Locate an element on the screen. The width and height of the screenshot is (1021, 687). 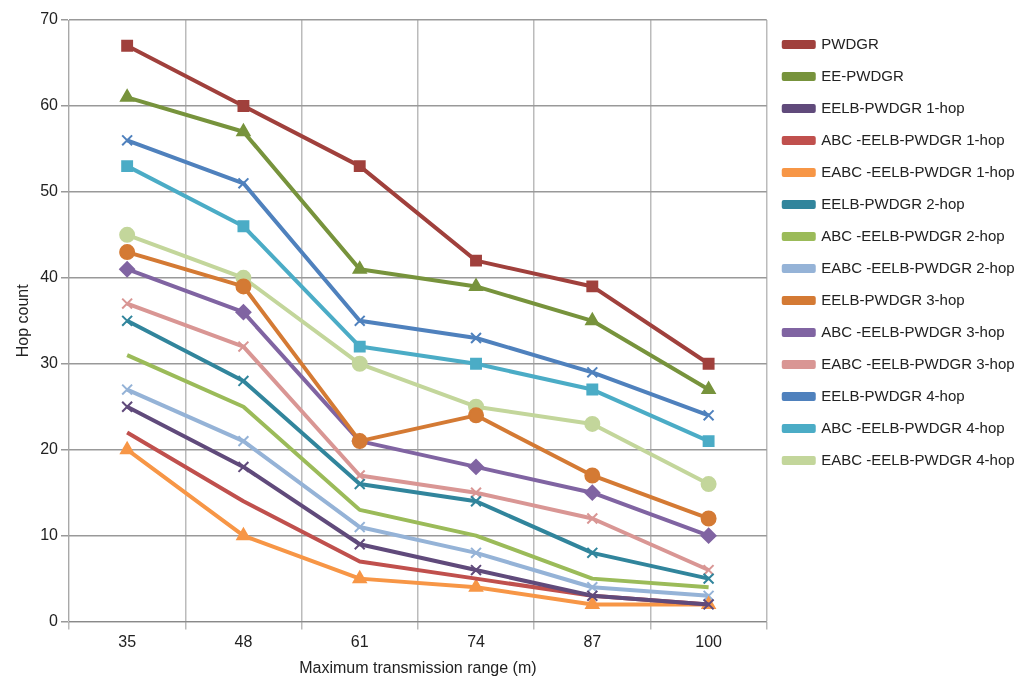
x-tick-label: 74 is located at coordinates (476, 641).